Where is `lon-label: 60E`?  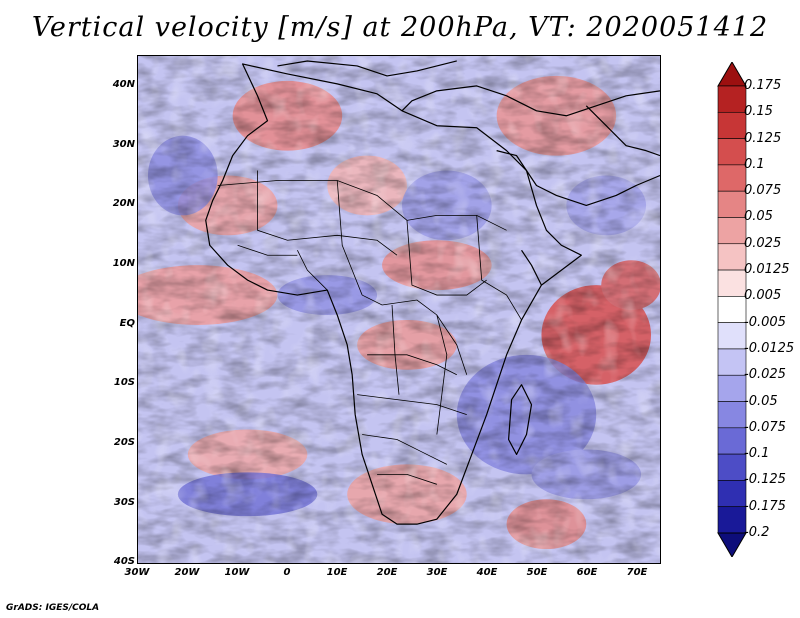
lon-label: 60E is located at coordinates (587, 572).